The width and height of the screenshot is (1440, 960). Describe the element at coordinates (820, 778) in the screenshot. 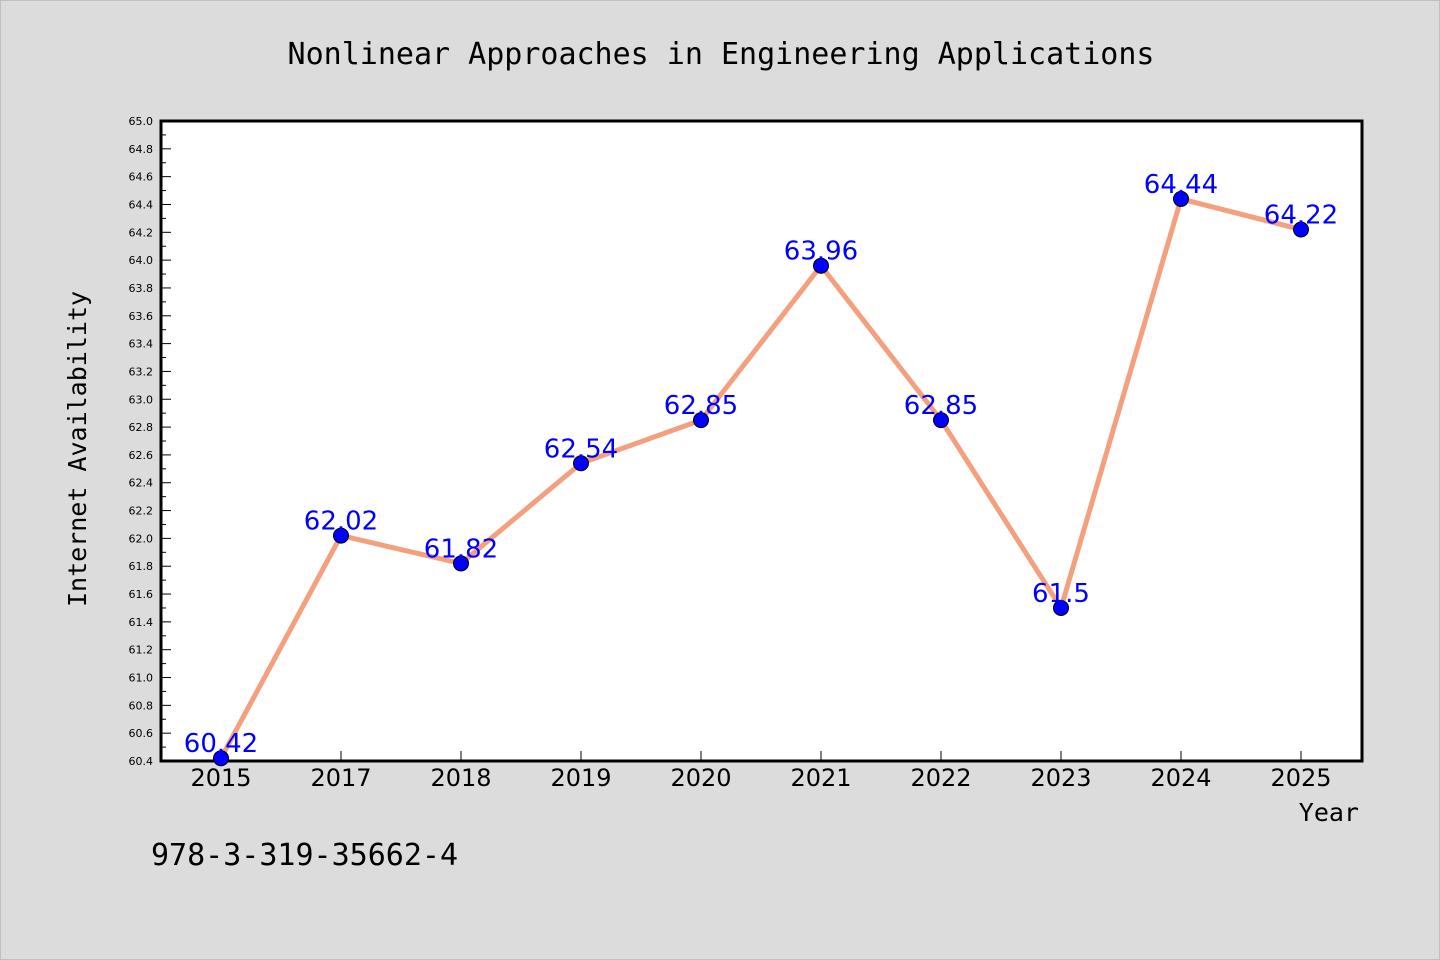

I see `x-tick-label-5: 2021` at that location.